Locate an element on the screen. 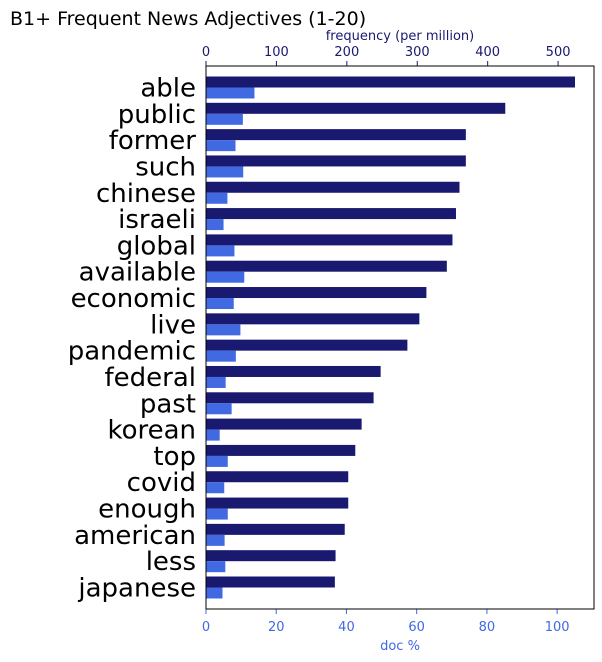 This screenshot has width=602, height=662. frequency-bar-covid is located at coordinates (277, 477).